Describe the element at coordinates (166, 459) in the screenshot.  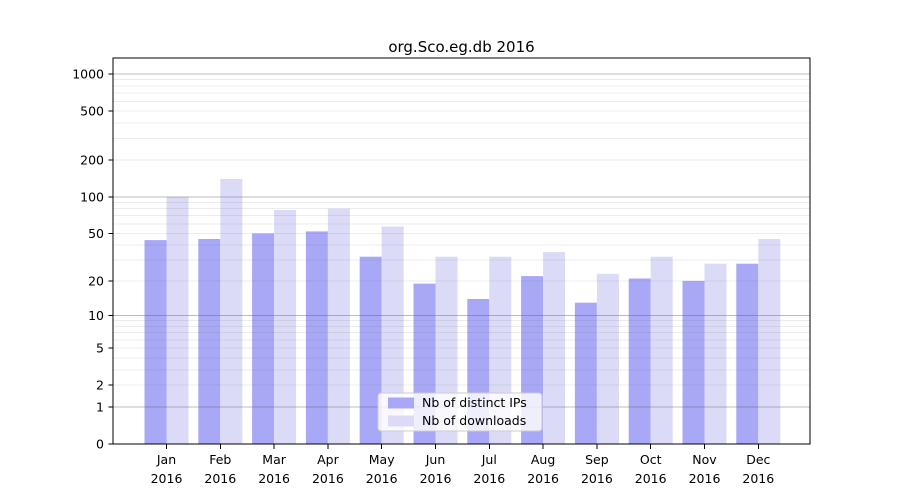
I see `x-tick-month-label: Jan` at that location.